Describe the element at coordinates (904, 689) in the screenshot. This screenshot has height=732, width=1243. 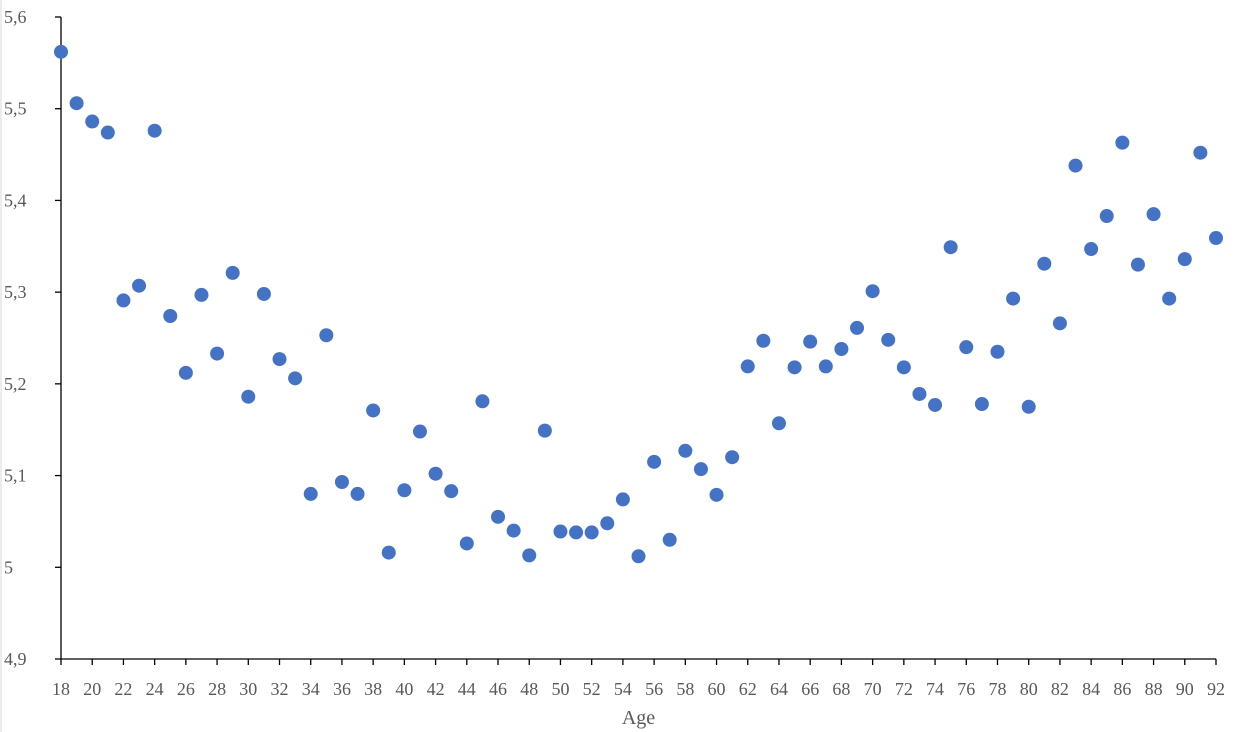
I see `x-tick-label: 72` at that location.